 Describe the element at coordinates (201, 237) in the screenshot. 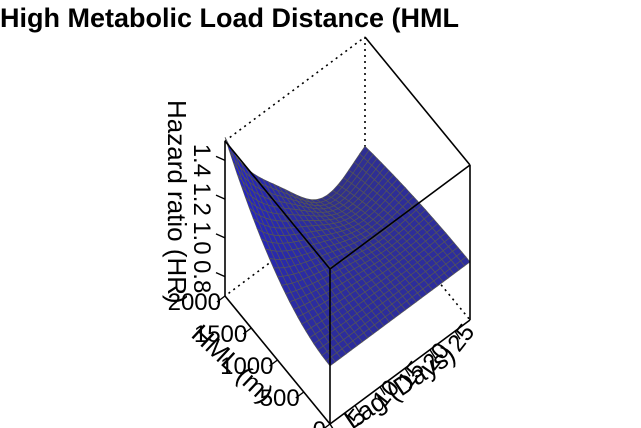

I see `z-tick-label: 1.0` at that location.